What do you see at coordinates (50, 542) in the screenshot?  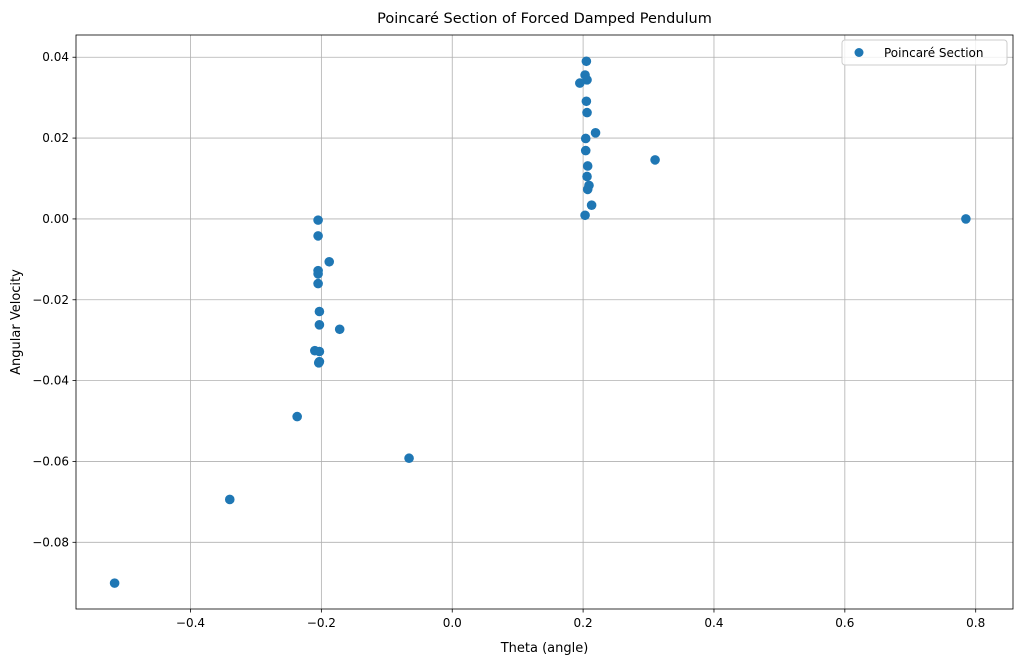 I see `y-tick-label: −0.08` at bounding box center [50, 542].